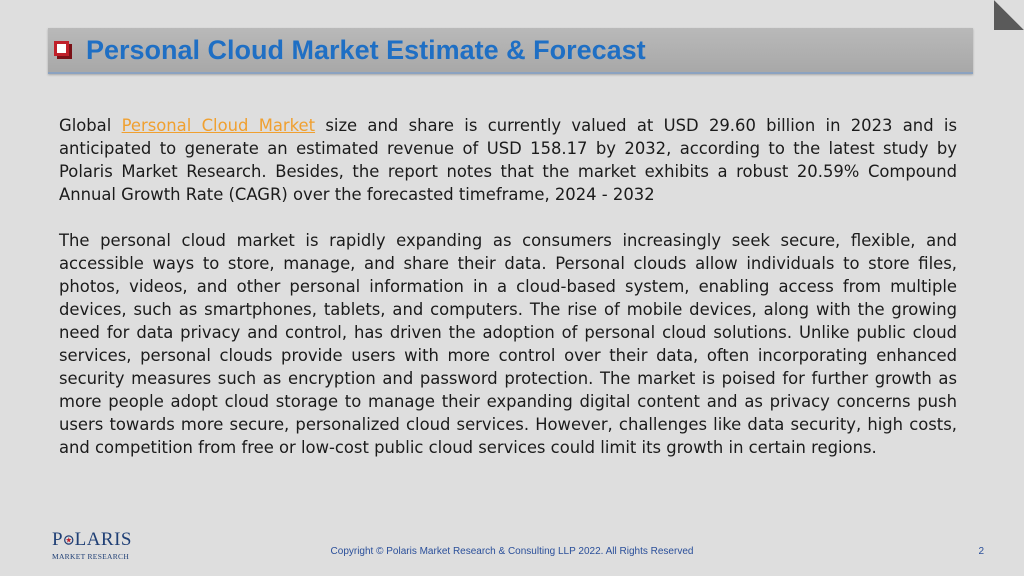 The image size is (1024, 576). I want to click on logo-subtitle: MARKET RESEARCH, so click(91, 556).